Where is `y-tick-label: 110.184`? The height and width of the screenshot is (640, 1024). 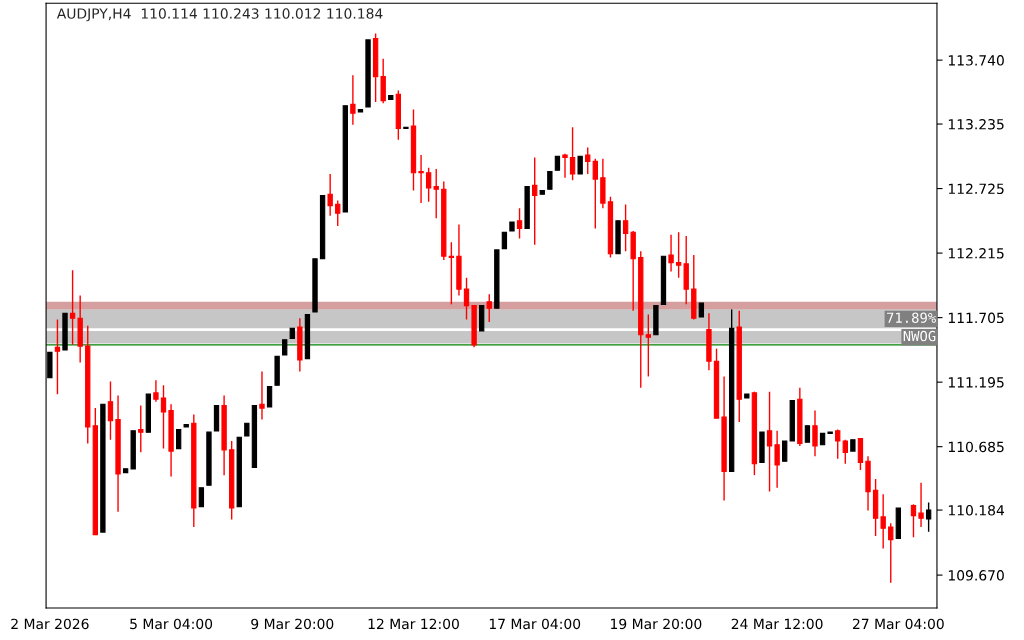
y-tick-label: 110.184 is located at coordinates (976, 510).